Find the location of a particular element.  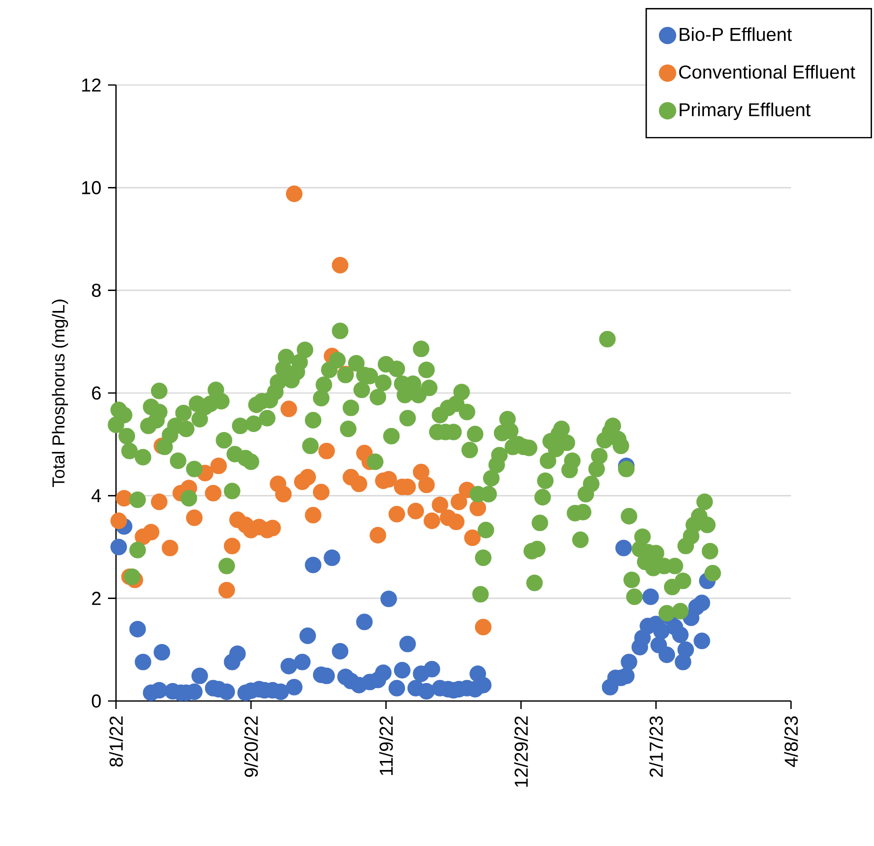

y-tick-label: 12 is located at coordinates (91, 85).